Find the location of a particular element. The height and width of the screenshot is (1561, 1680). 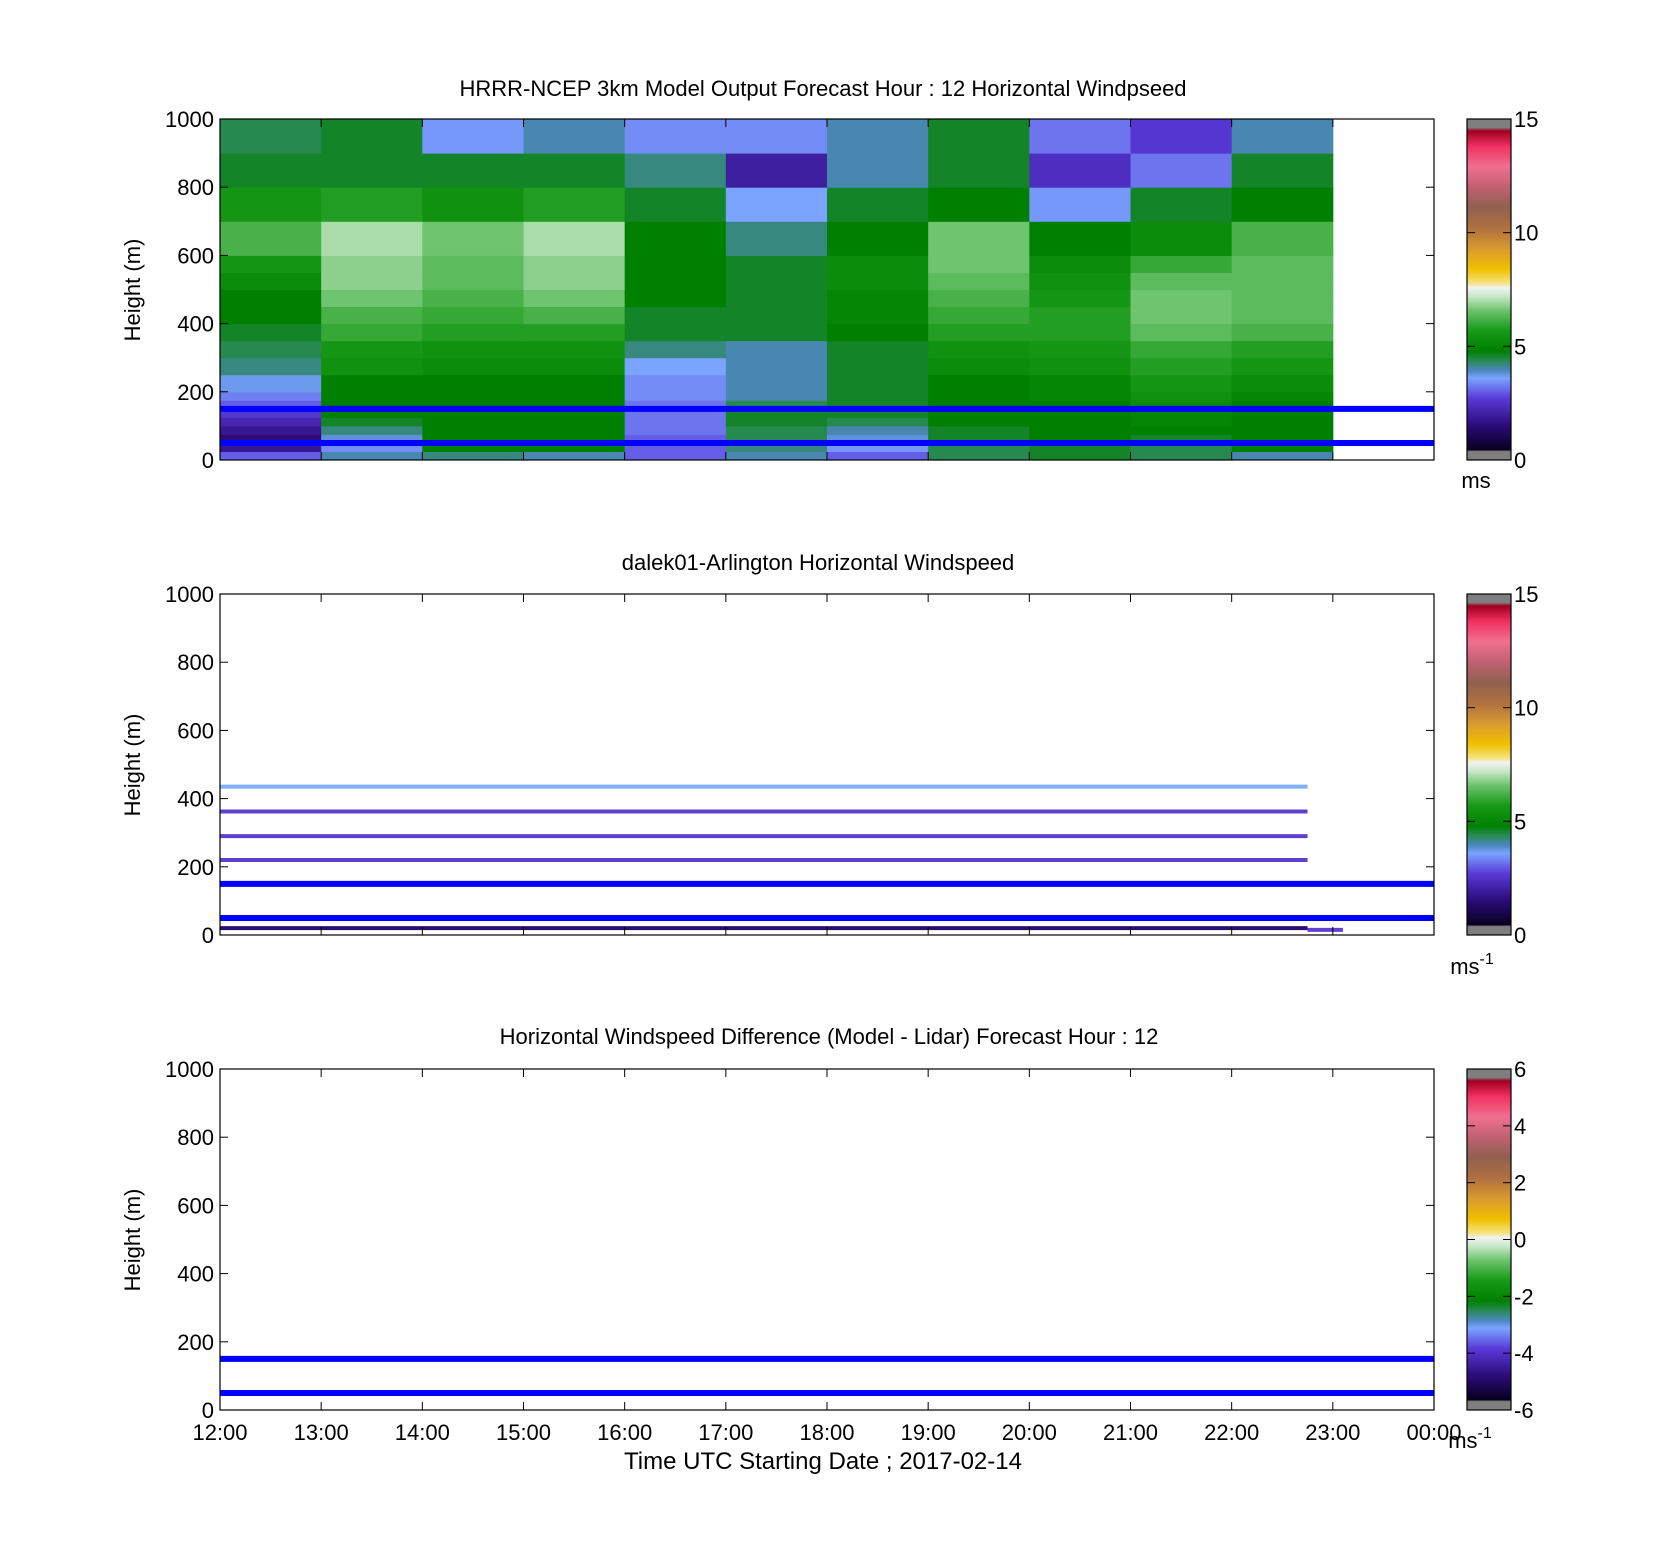

colorbar-tick-label: -2 is located at coordinates (1524, 1296).